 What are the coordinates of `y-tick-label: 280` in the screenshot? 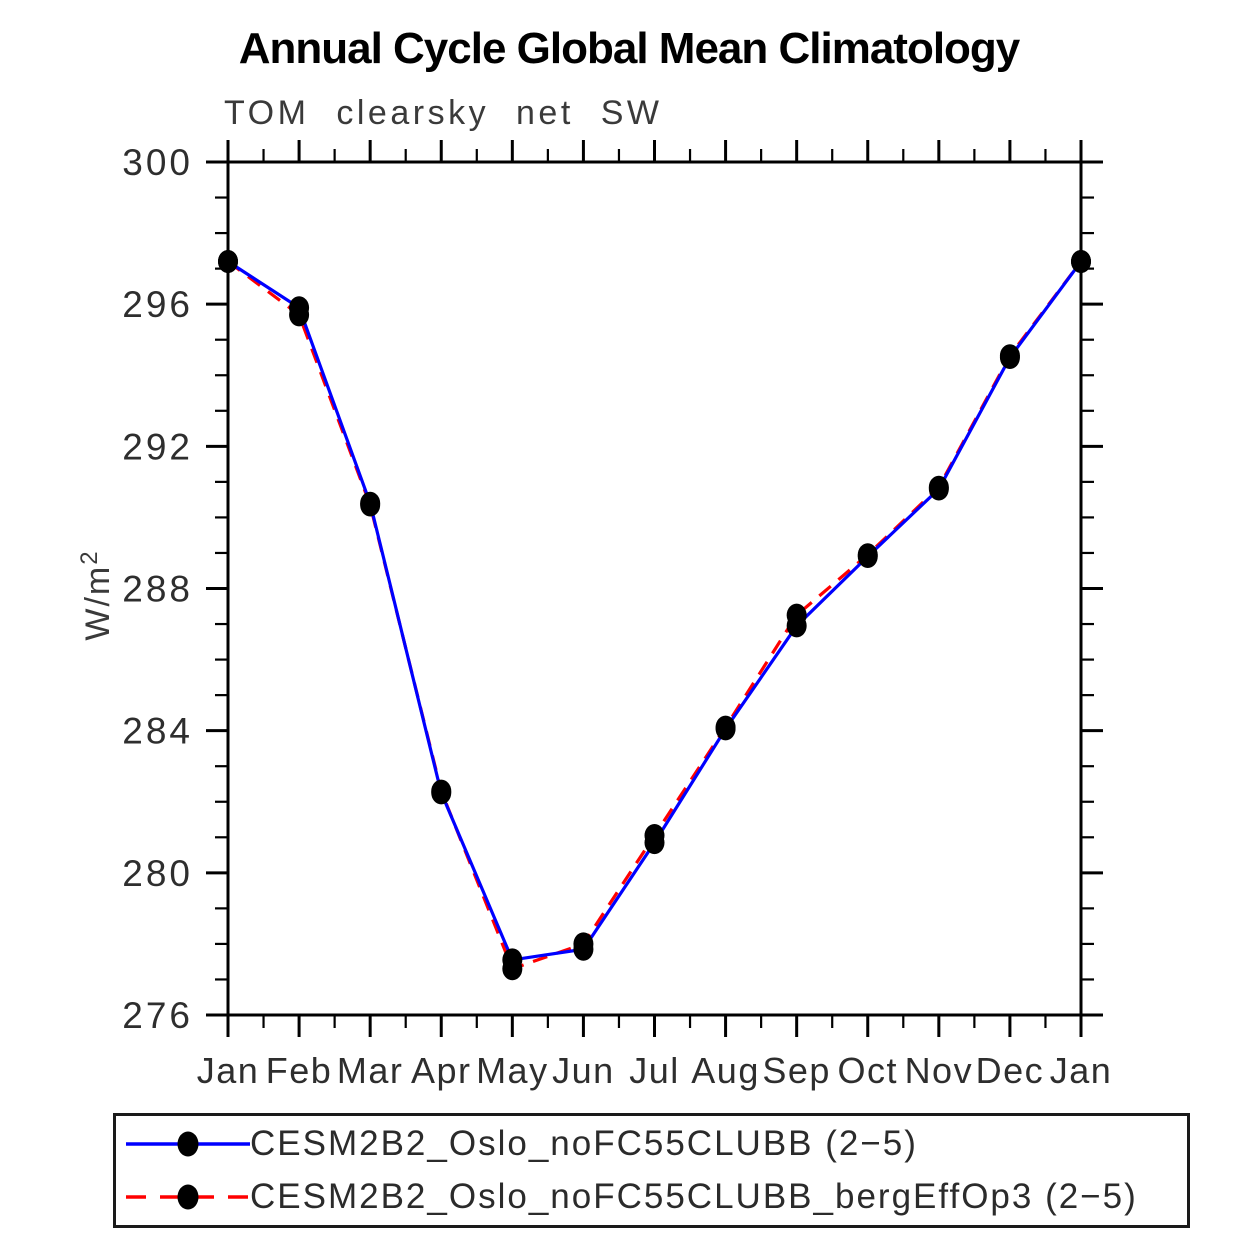 It's located at (157, 873).